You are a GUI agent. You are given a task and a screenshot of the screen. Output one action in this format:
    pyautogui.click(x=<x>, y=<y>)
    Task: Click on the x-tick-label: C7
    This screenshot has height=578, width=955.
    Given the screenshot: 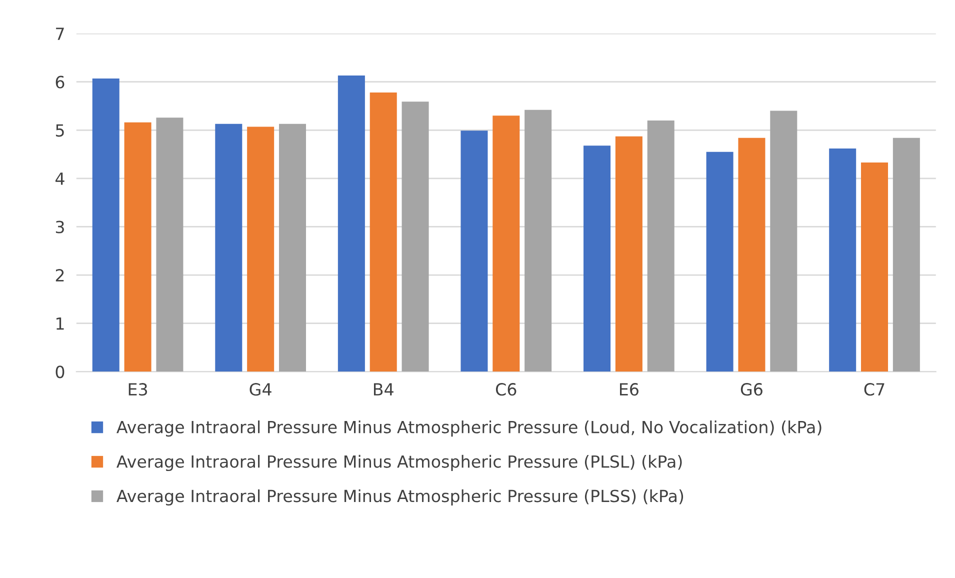 What is the action you would take?
    pyautogui.click(x=874, y=389)
    